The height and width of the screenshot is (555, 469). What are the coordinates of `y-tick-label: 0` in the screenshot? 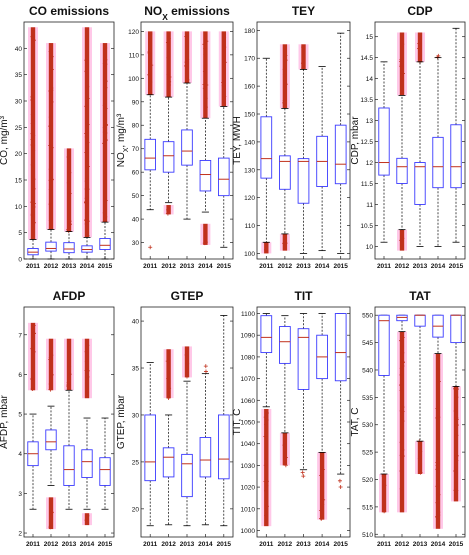 It's located at (20, 260).